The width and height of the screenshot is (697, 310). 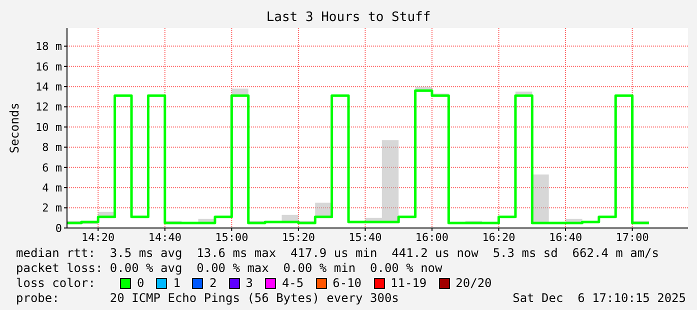 I want to click on y-tick-label: 16 m, so click(x=49, y=67).